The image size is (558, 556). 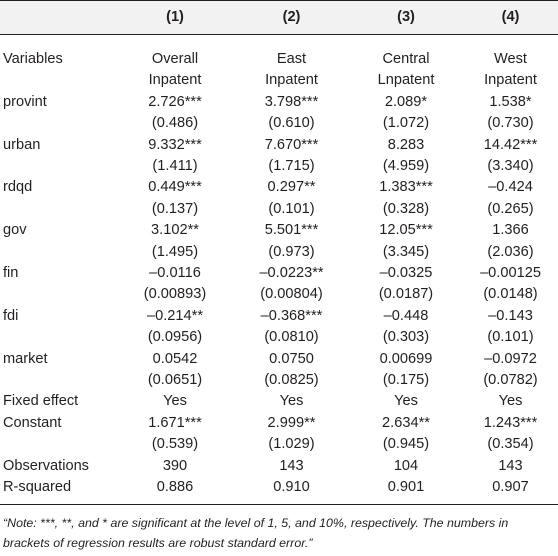 What do you see at coordinates (406, 444) in the screenshot?
I see `table-cell: (0.945)` at bounding box center [406, 444].